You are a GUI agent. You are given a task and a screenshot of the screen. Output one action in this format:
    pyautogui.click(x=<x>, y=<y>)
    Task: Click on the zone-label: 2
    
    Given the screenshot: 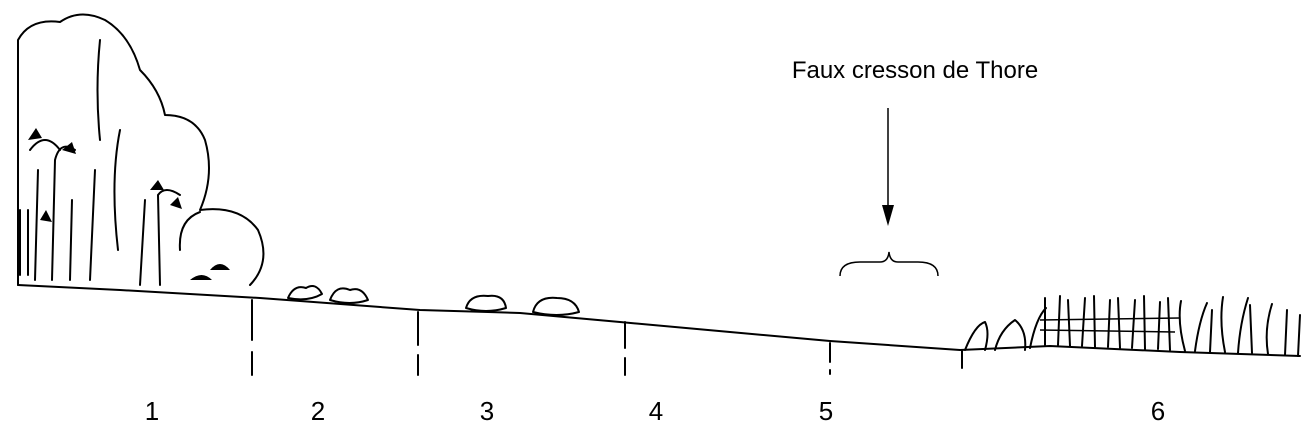 What is the action you would take?
    pyautogui.click(x=318, y=411)
    